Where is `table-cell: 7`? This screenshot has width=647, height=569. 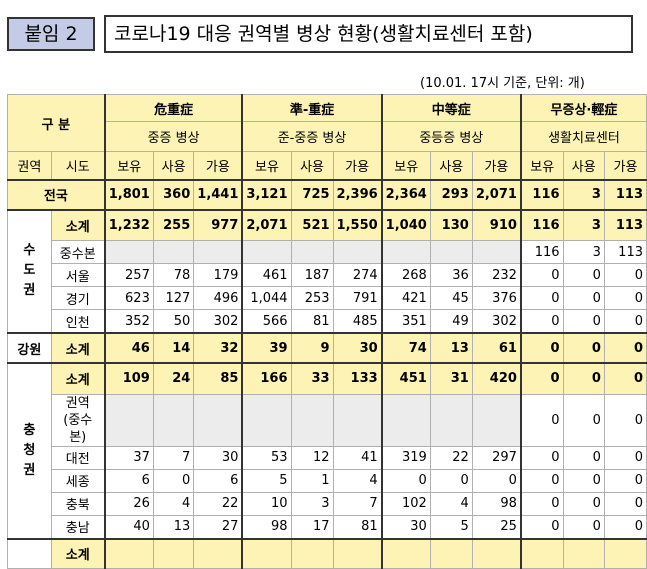
table-cell: 7 is located at coordinates (357, 503).